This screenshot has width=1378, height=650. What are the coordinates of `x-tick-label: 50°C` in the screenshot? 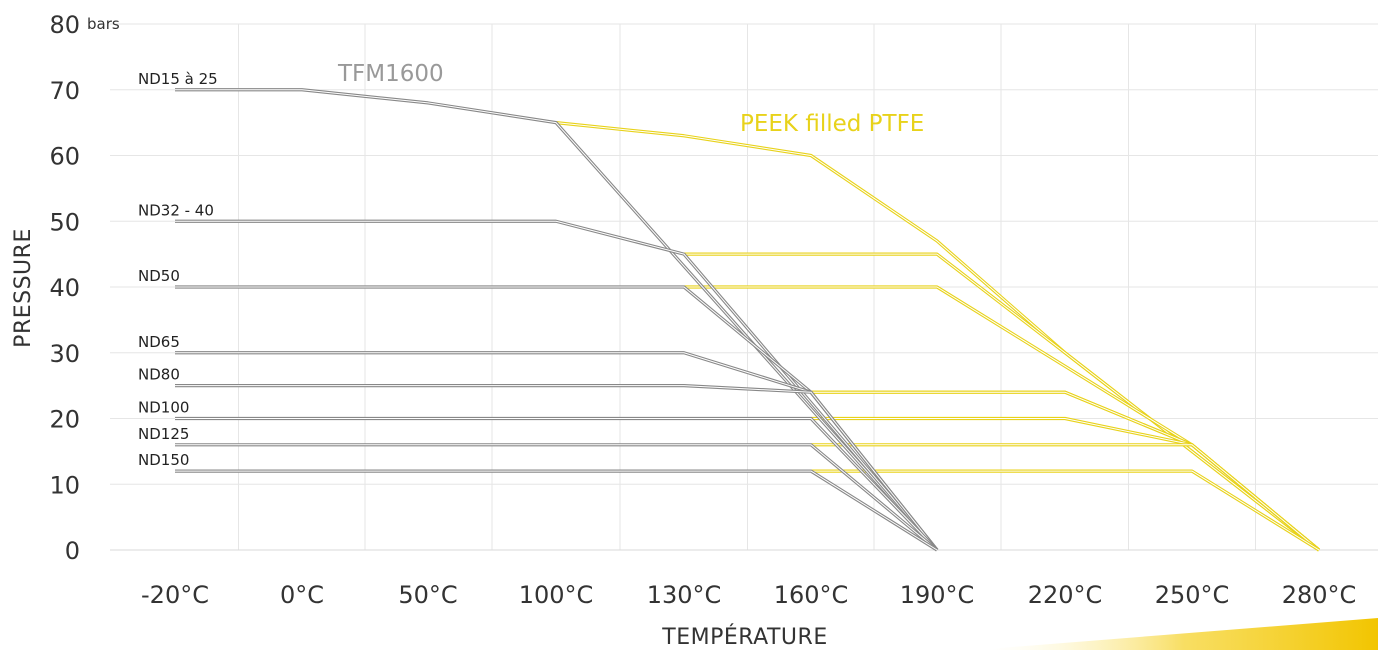 It's located at (427, 595).